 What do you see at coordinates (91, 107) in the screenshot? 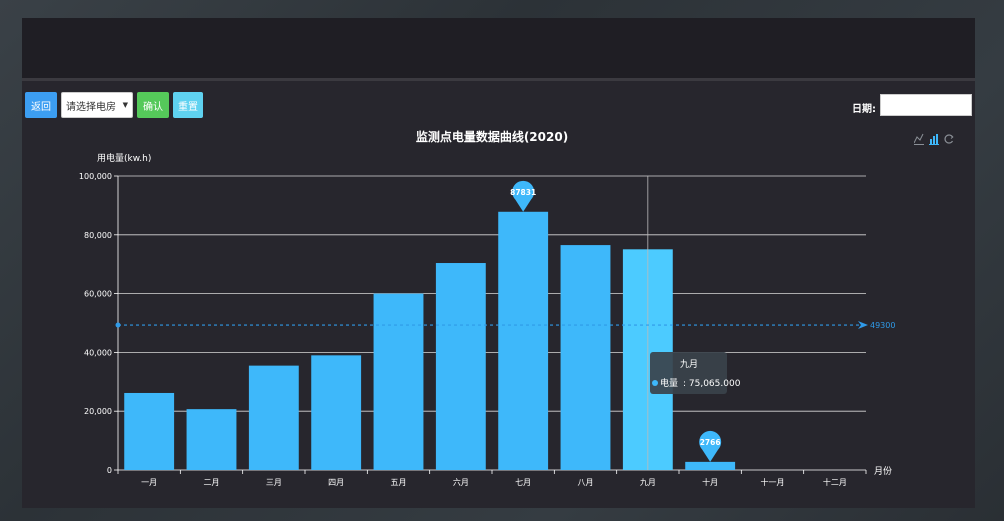
I see `room-select-label: 请选择电房` at bounding box center [91, 107].